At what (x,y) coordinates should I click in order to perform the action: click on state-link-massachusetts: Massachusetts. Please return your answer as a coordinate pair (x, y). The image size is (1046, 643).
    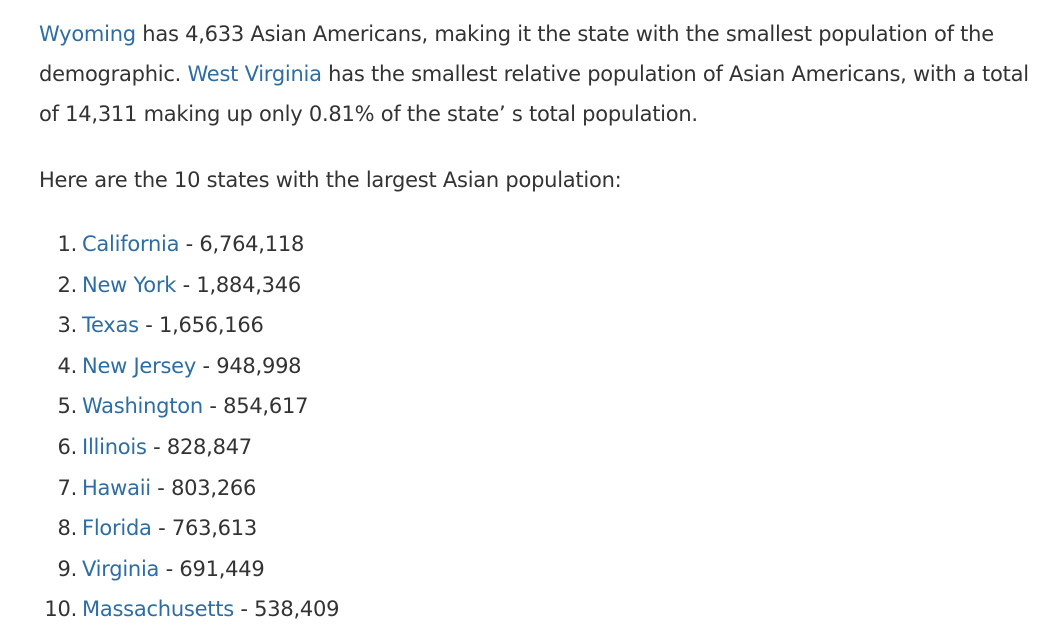
    Looking at the image, I should click on (158, 609).